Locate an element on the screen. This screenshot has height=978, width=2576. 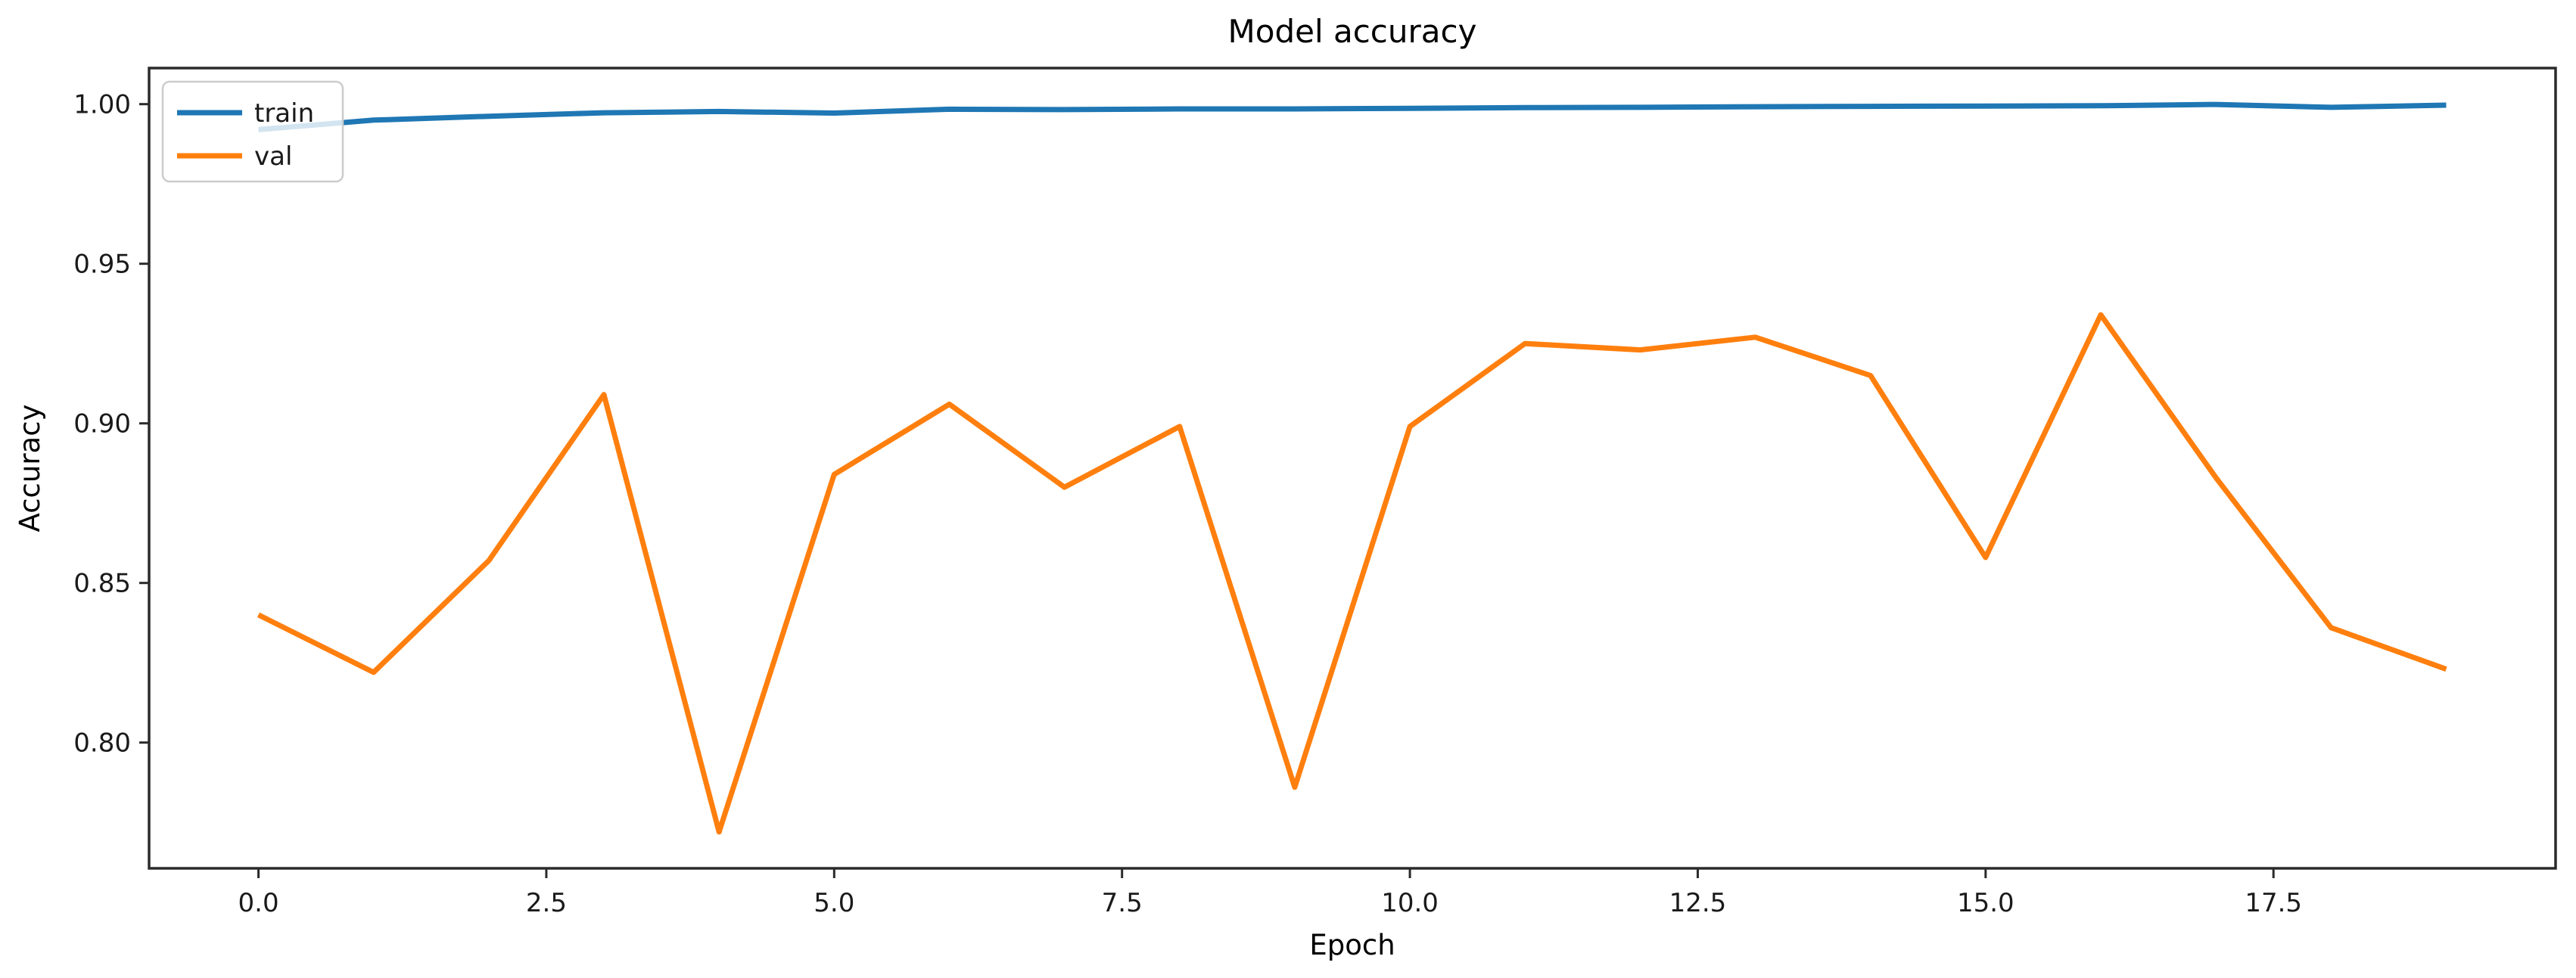
x-tick-label: 15.0 is located at coordinates (1985, 903).